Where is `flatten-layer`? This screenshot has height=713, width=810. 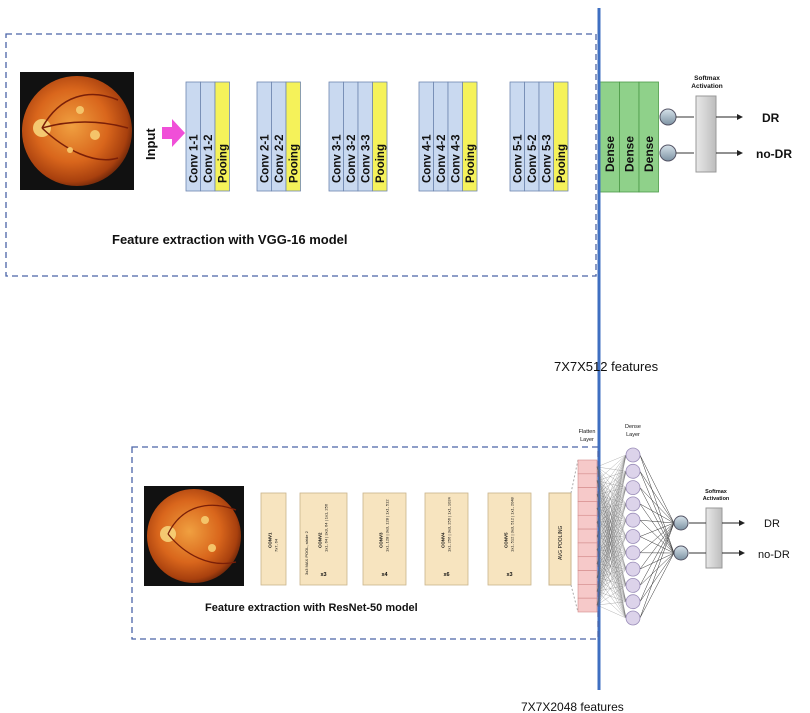
flatten-layer is located at coordinates (587, 536).